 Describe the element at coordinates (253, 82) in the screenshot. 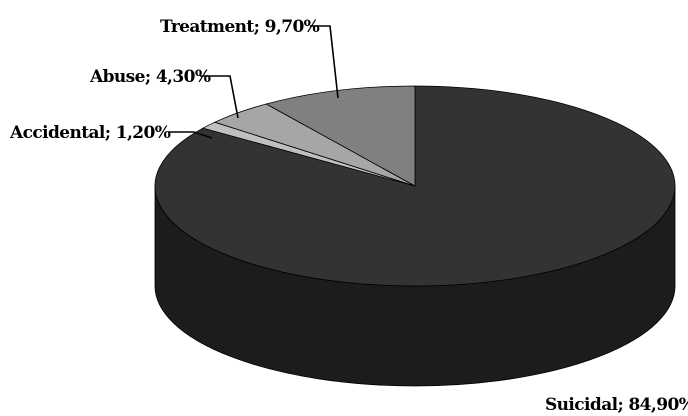

I see `leader-lines` at that location.